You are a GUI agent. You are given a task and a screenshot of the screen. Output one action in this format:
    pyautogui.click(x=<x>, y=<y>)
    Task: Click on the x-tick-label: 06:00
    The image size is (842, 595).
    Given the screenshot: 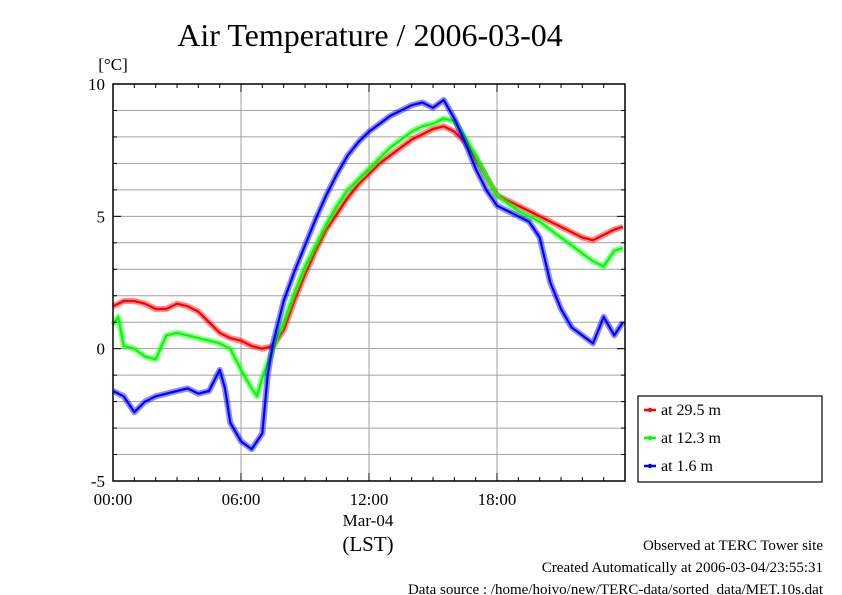 What is the action you would take?
    pyautogui.click(x=241, y=499)
    